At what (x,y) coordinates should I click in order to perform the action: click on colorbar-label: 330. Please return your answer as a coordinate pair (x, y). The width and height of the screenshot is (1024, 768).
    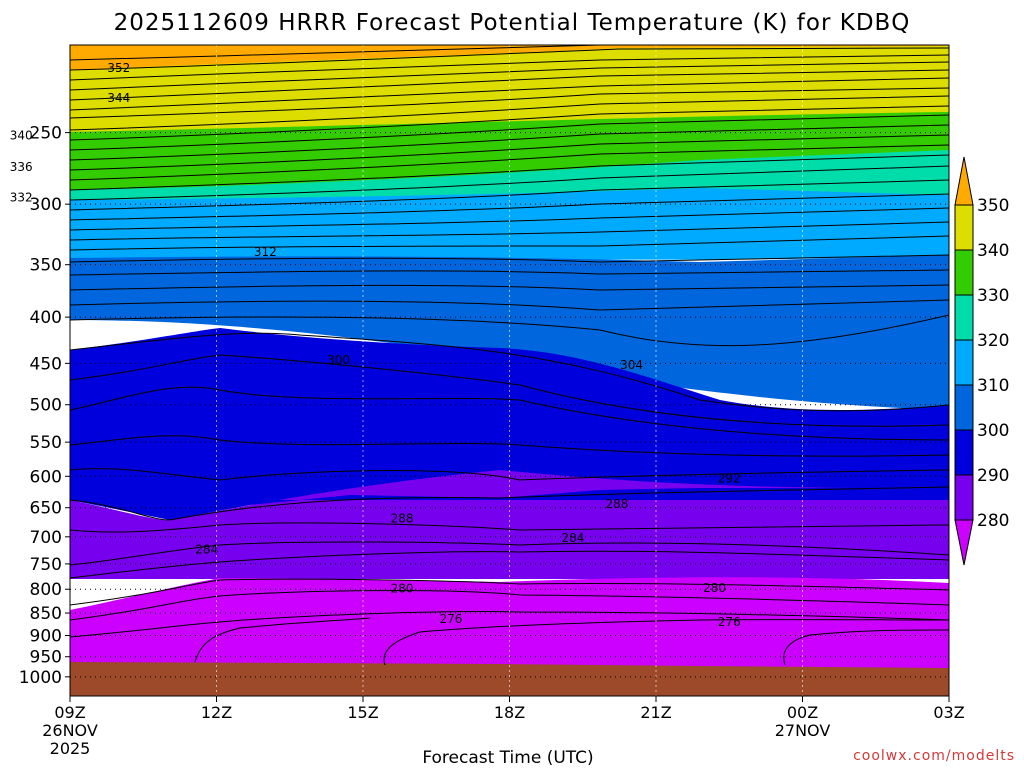
    Looking at the image, I should click on (993, 296).